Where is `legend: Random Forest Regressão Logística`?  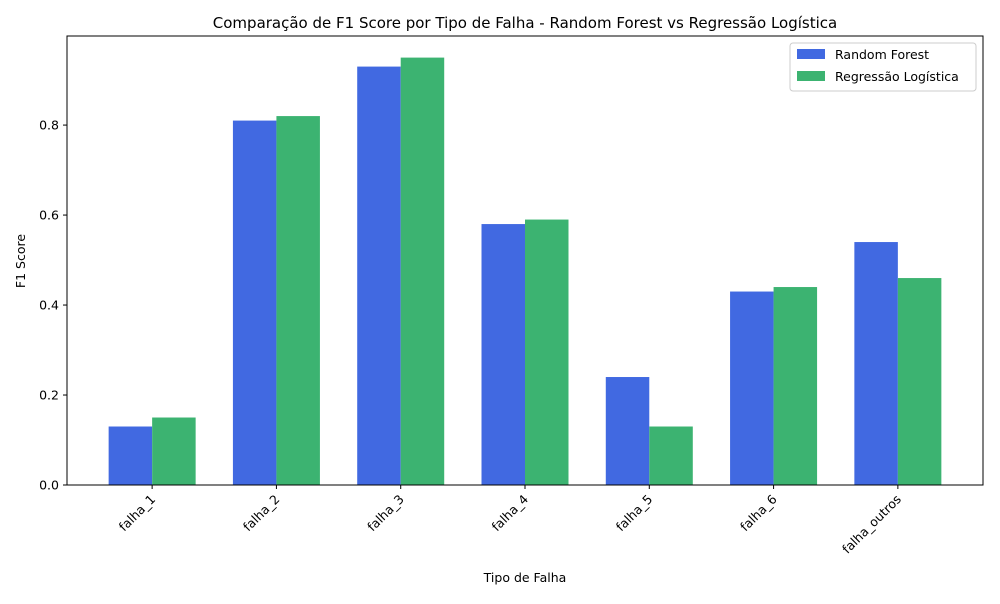
legend: Random Forest Regressão Logística is located at coordinates (883, 67).